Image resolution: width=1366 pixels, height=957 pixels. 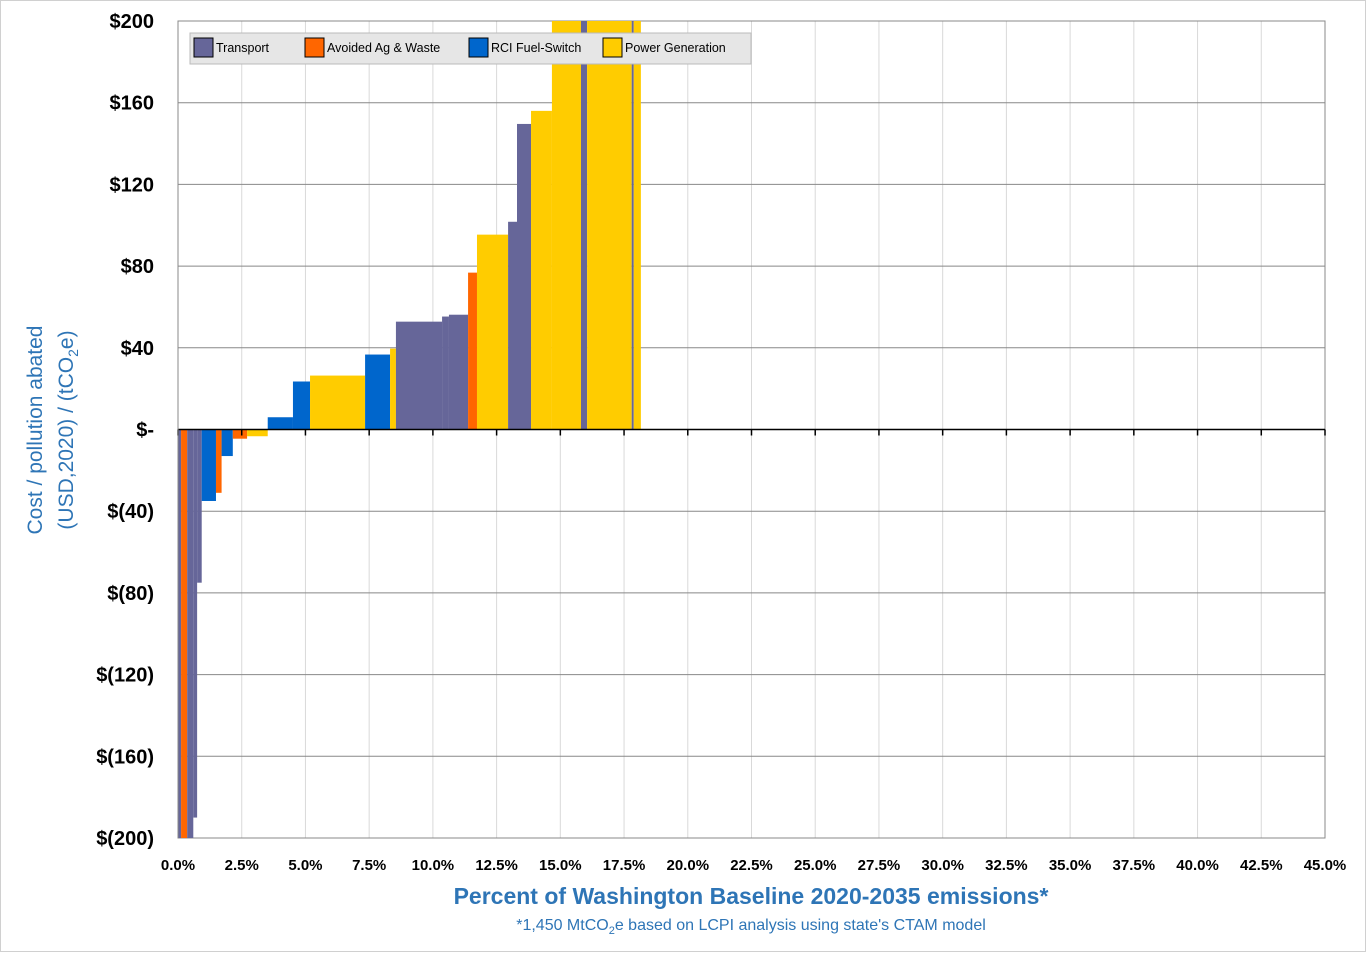 What do you see at coordinates (35, 430) in the screenshot?
I see `y-axis-title-line1: Cost / pollution abated` at bounding box center [35, 430].